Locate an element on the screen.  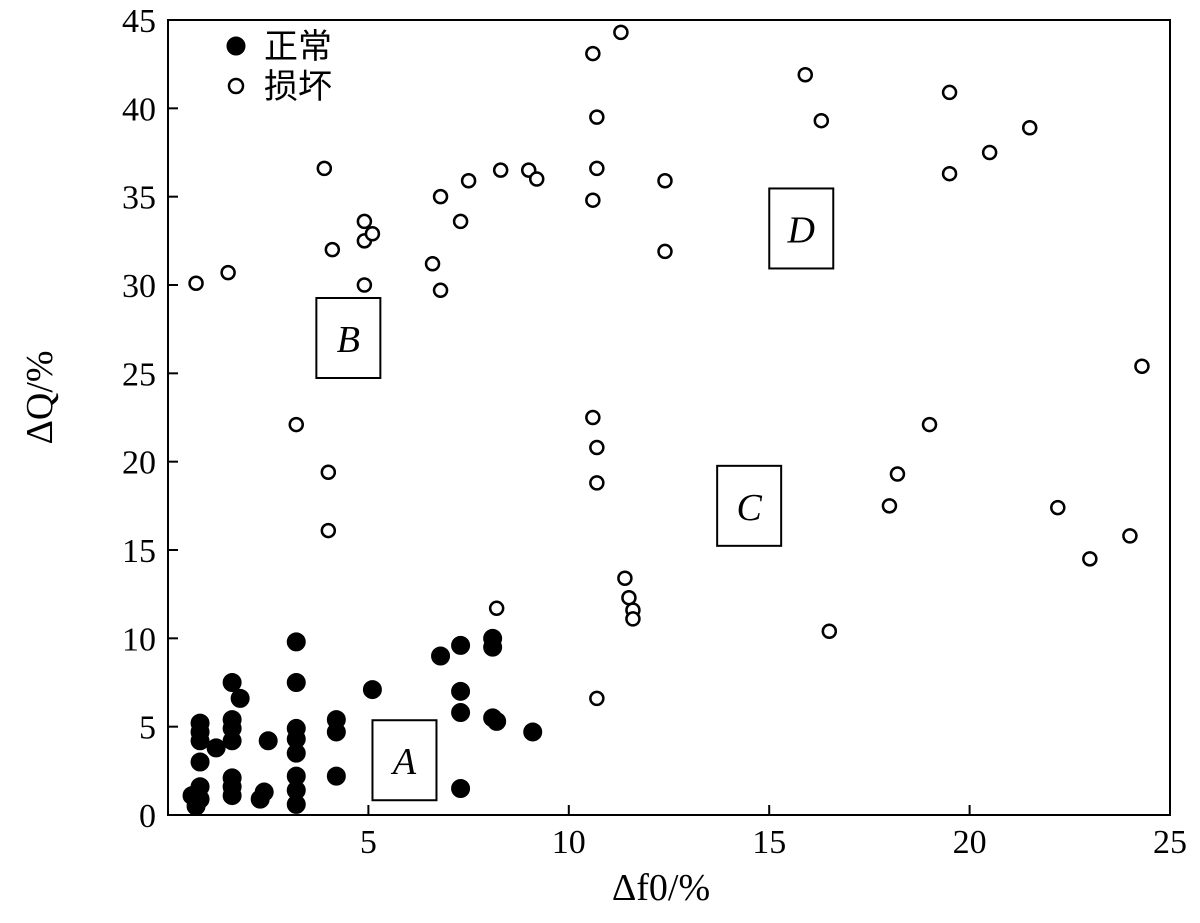
x-tick-label: 20 is located at coordinates (970, 842).